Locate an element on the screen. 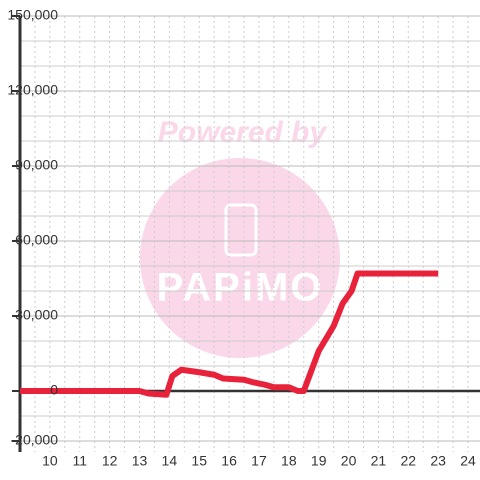 The image size is (480, 480). x-tick-label: 23 is located at coordinates (438, 461).